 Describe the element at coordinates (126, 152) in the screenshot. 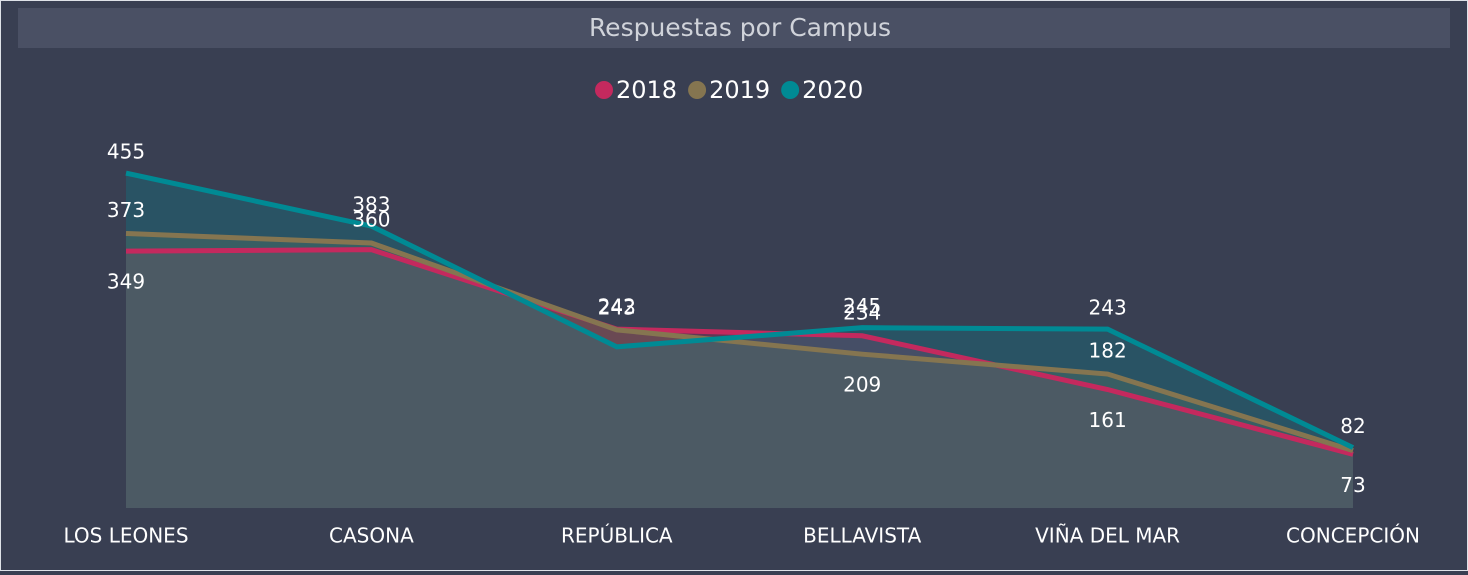

I see `data-label: 455` at that location.